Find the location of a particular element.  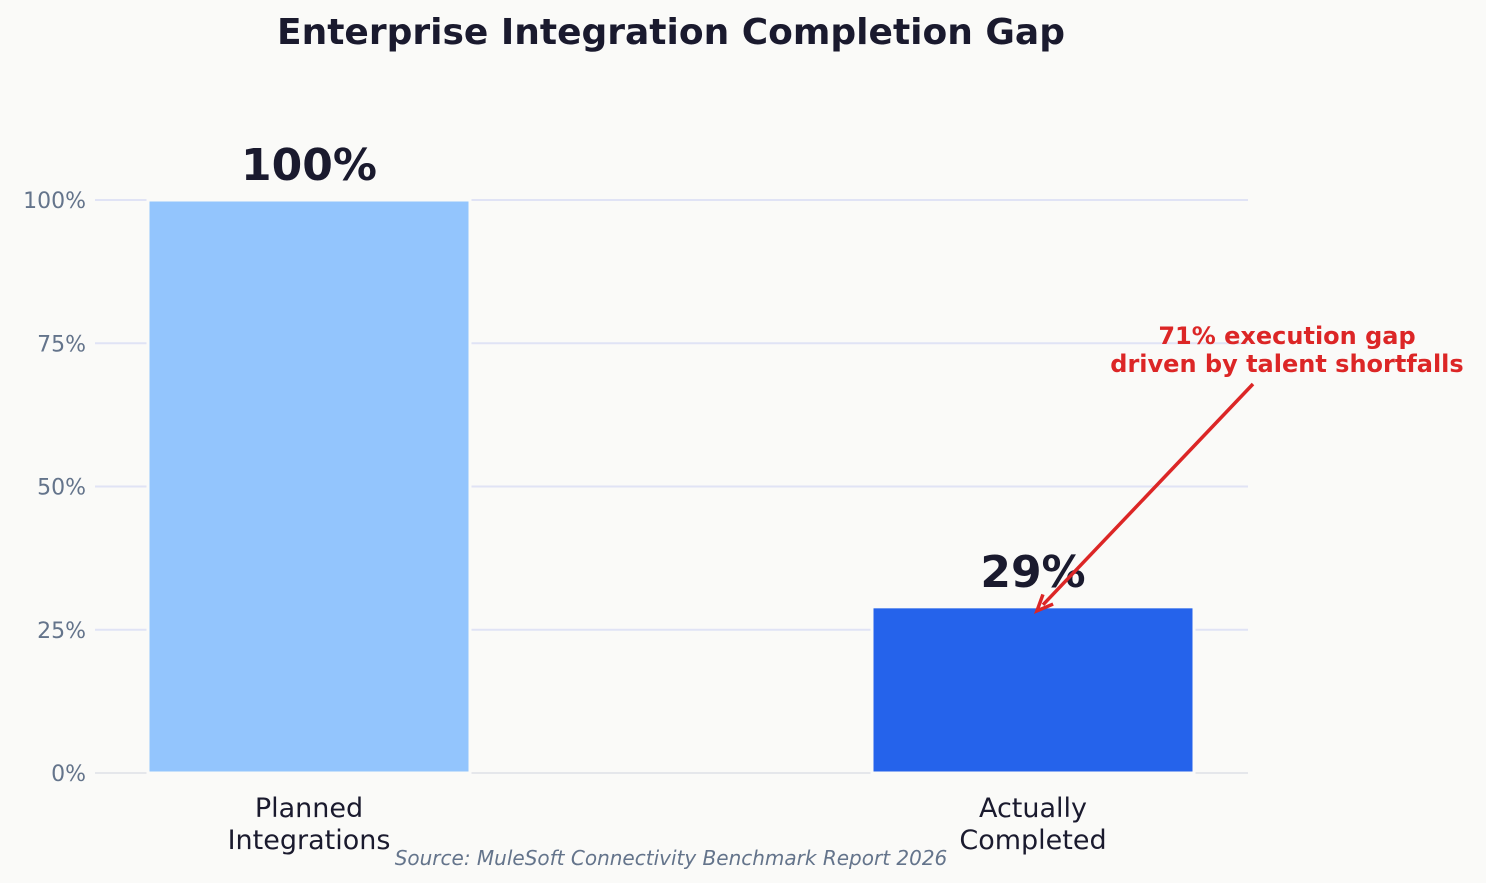

x-tick-label: Planned Integrations is located at coordinates (309, 824).